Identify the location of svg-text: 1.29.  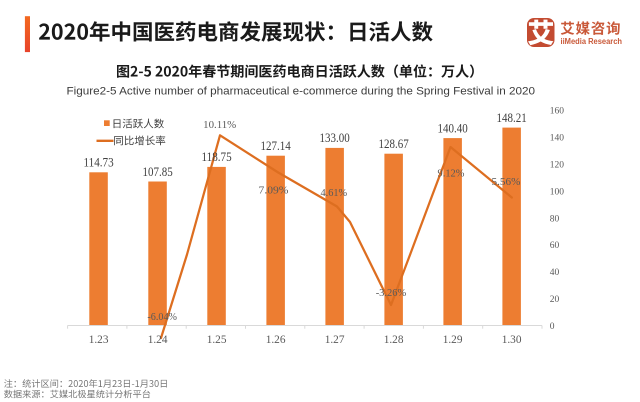
(453, 340).